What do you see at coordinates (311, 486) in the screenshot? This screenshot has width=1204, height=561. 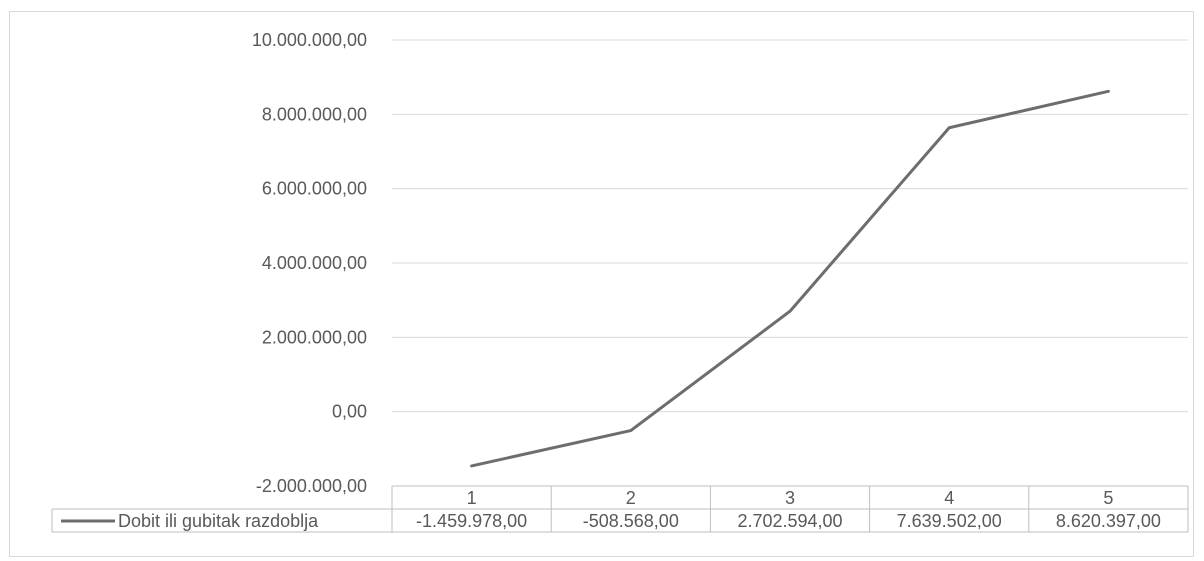 I see `y-tick-label: -2.000.000,00` at bounding box center [311, 486].